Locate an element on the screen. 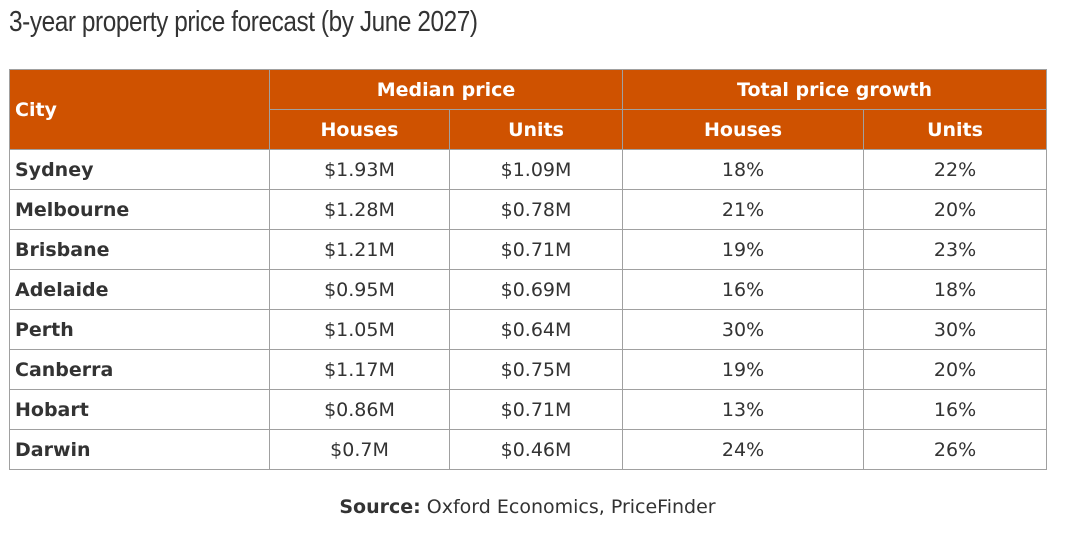 The image size is (1080, 541). table-row: Darwin $0.7M $0.46M 24% 26% is located at coordinates (528, 449).